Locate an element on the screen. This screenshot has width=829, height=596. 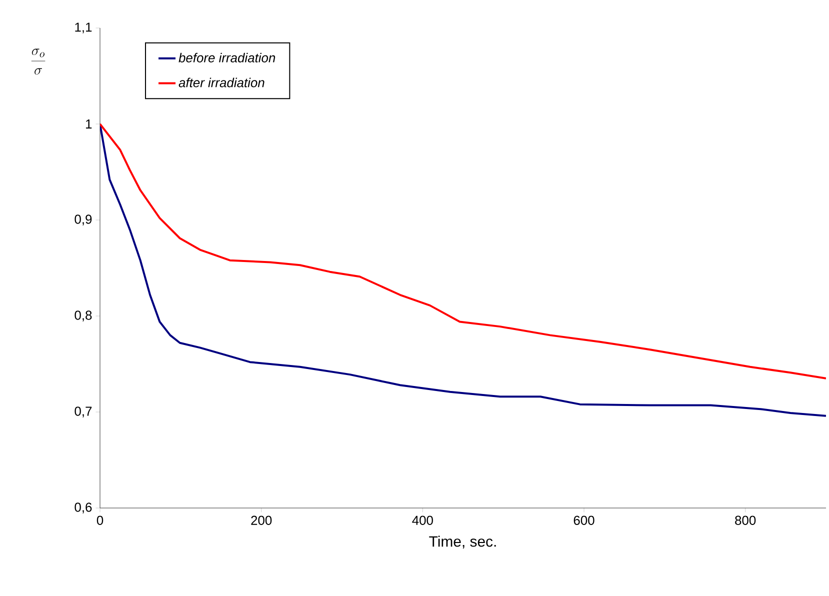
x-tick-label: 0 is located at coordinates (100, 520).